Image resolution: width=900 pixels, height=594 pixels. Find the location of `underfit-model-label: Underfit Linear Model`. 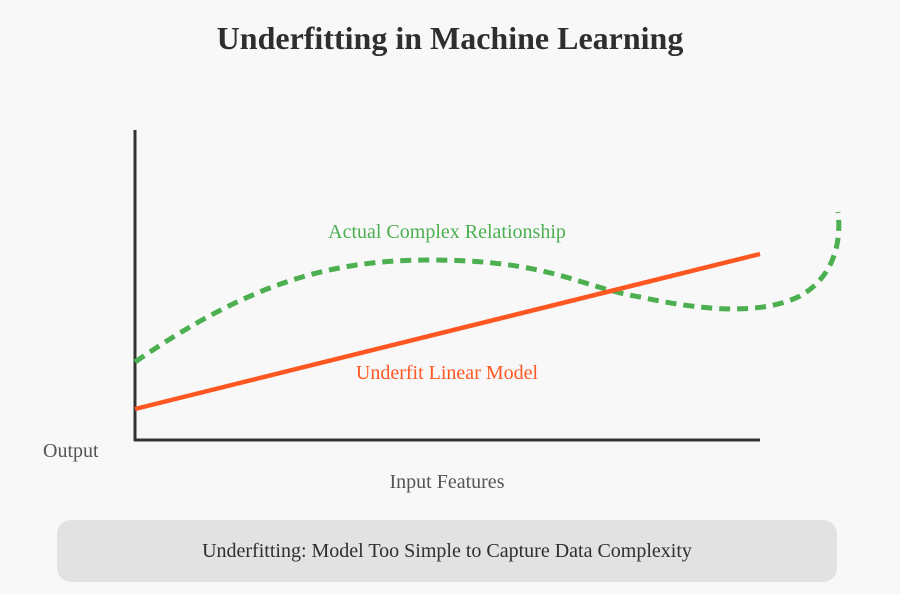

underfit-model-label: Underfit Linear Model is located at coordinates (447, 373).